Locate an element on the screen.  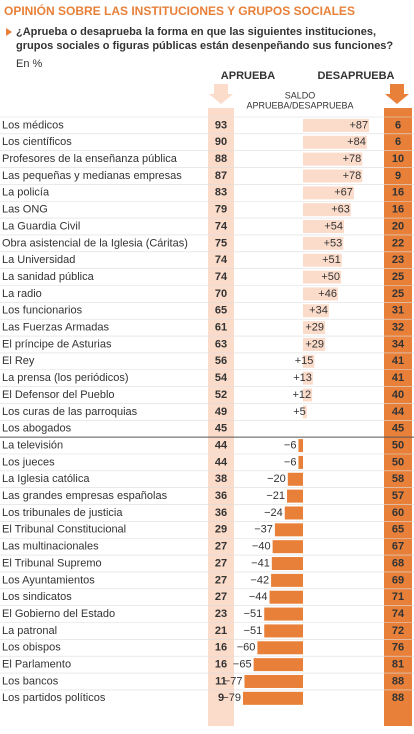
header-saldo: SALDO is located at coordinates (300, 95).